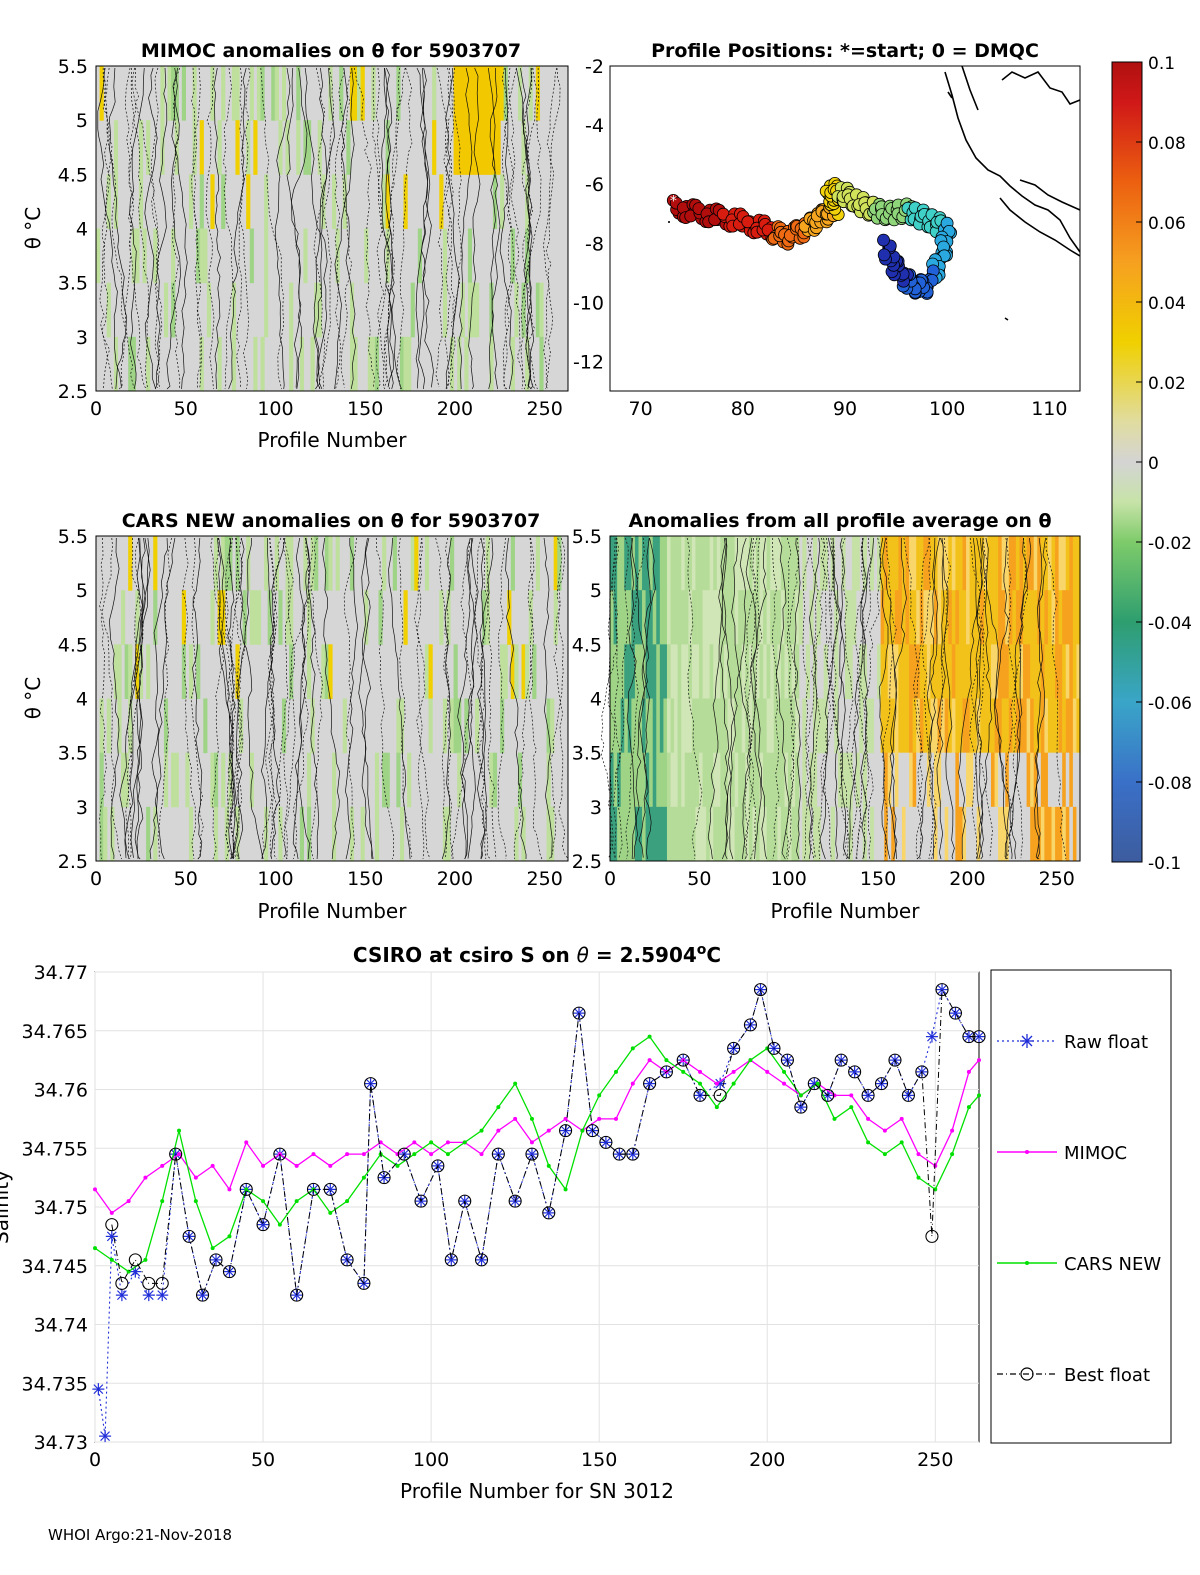 This screenshot has height=1575, width=1200. Describe the element at coordinates (296, 1201) in the screenshot. I see `cars-new-point` at that location.